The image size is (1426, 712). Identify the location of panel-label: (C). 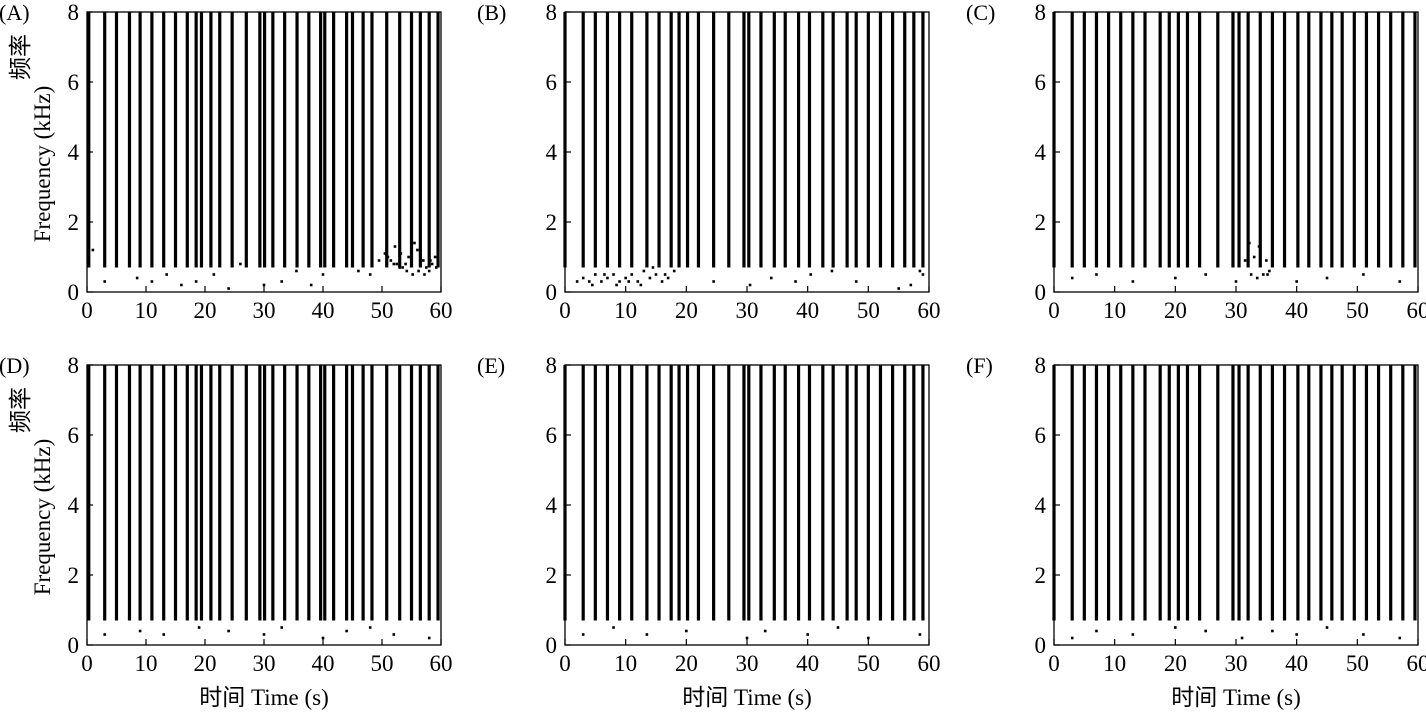
(980, 12).